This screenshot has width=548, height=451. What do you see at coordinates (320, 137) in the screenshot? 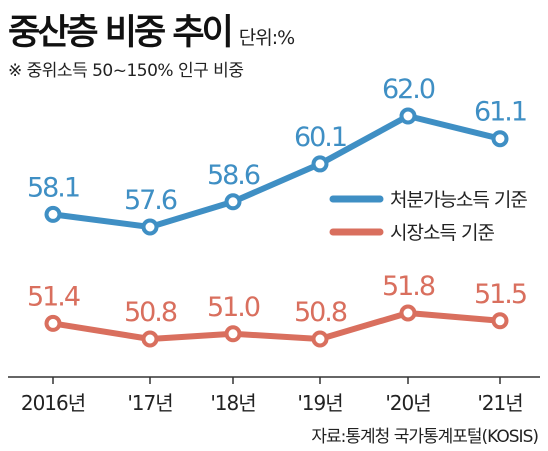
I see `data-label: 60.1` at bounding box center [320, 137].